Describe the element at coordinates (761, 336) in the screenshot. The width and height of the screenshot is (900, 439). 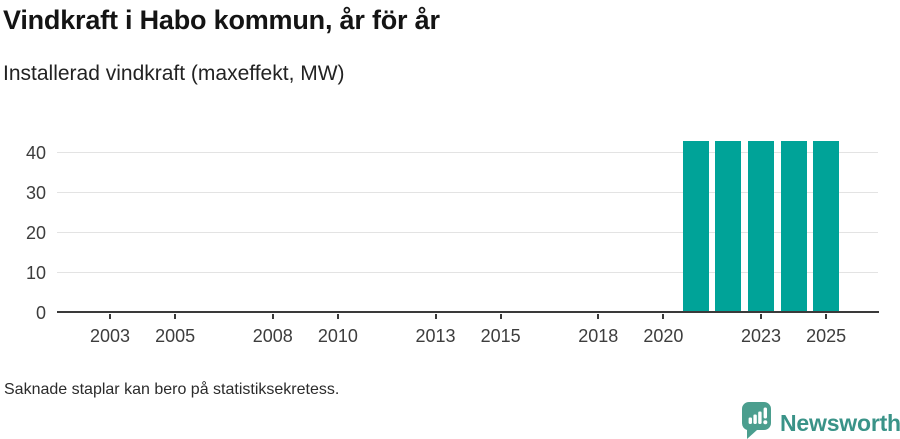
I see `x-axis-tick-label: 2023` at that location.